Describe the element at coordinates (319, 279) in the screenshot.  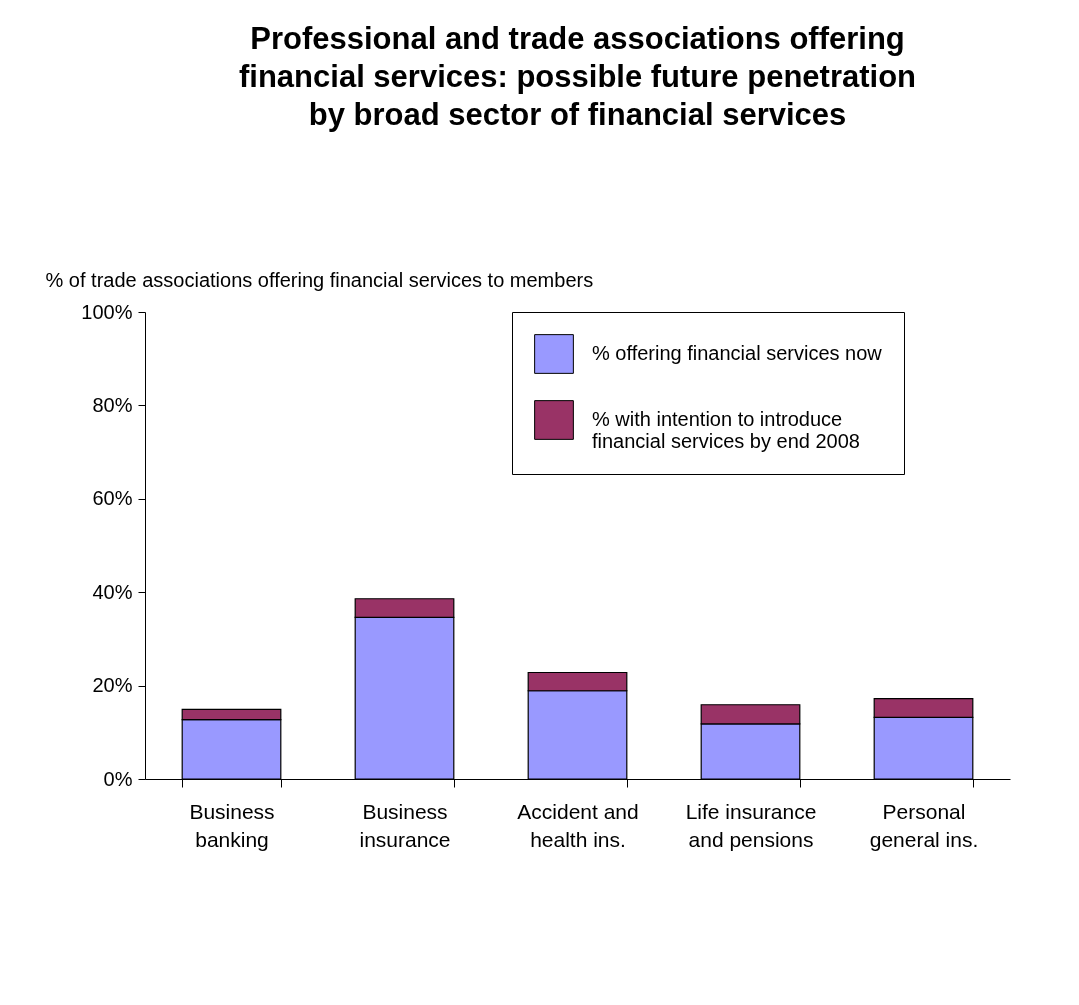
I see `y-axis-title: % of trade associations offering financial services to members` at that location.